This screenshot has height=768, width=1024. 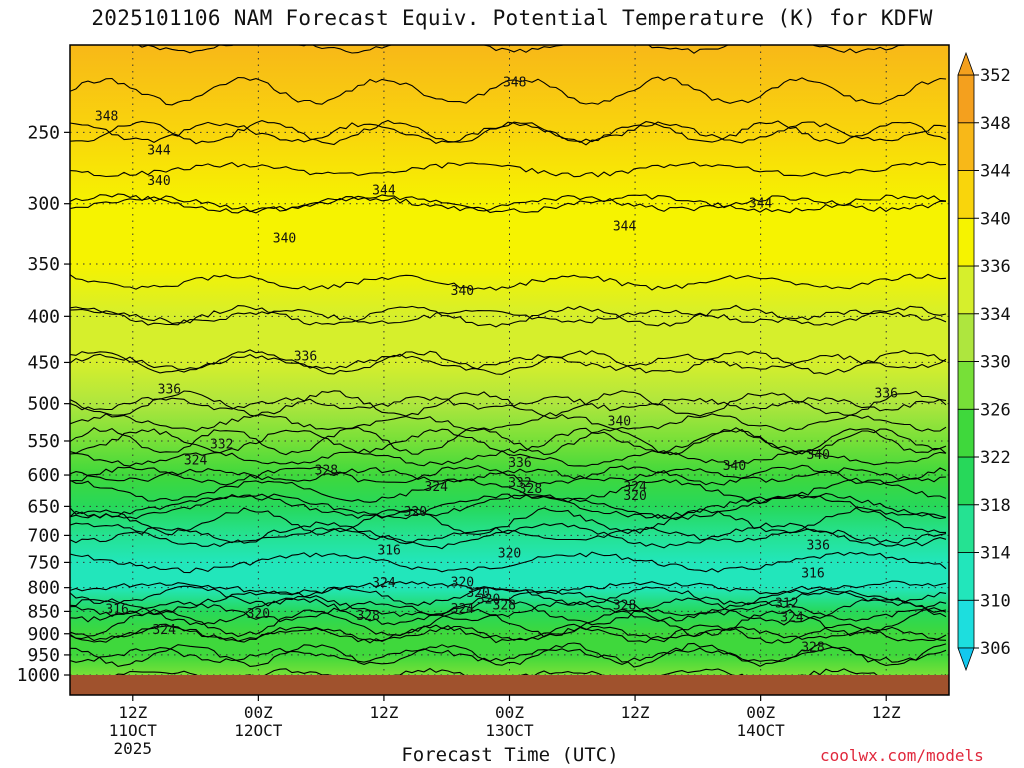 I want to click on y-tick-label: 400, so click(x=43, y=316).